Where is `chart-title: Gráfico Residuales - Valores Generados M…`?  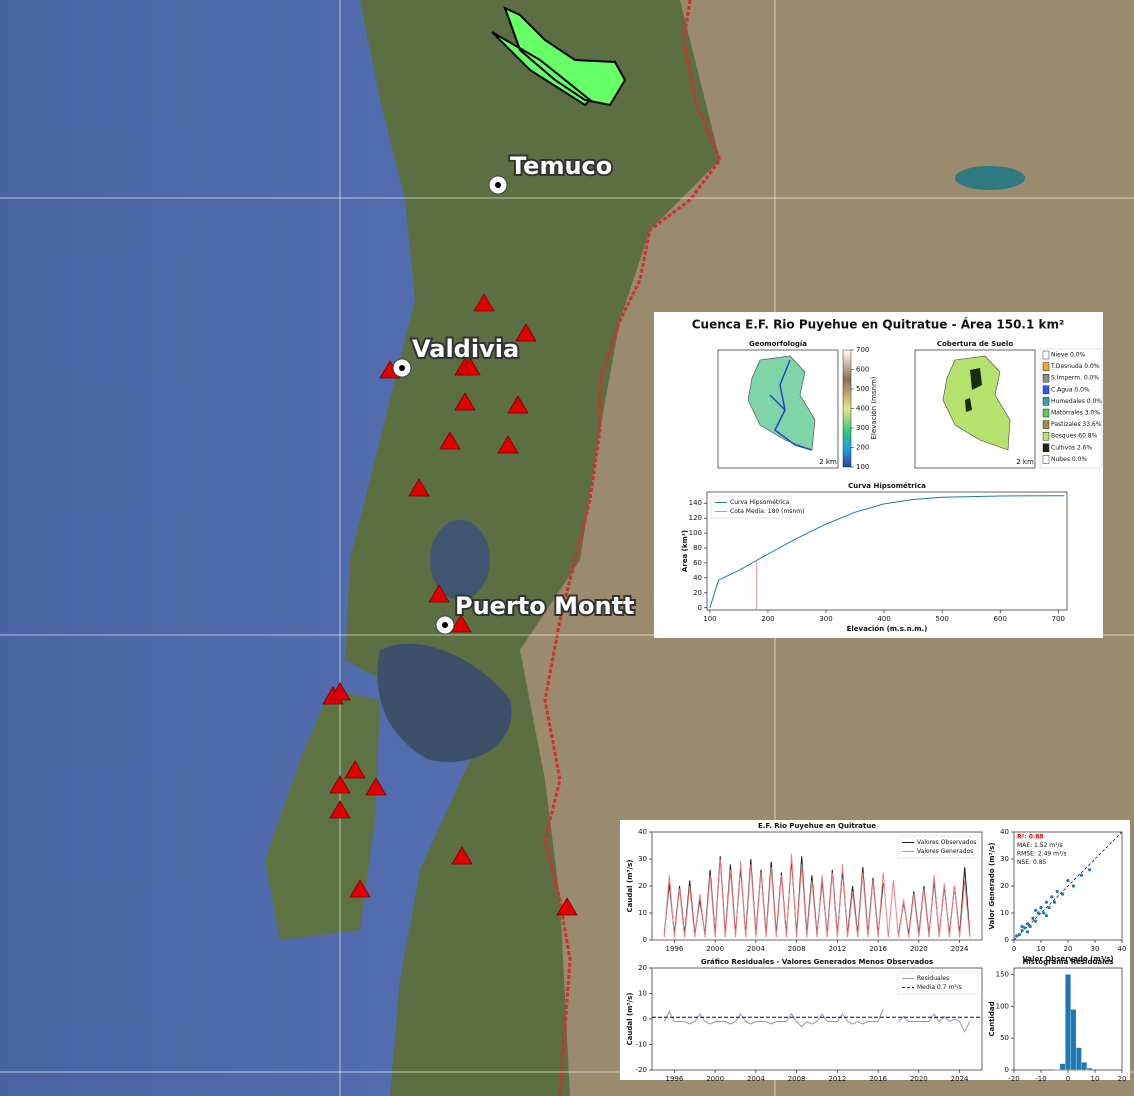 chart-title: Gráfico Residuales - Valores Generados M… is located at coordinates (817, 962).